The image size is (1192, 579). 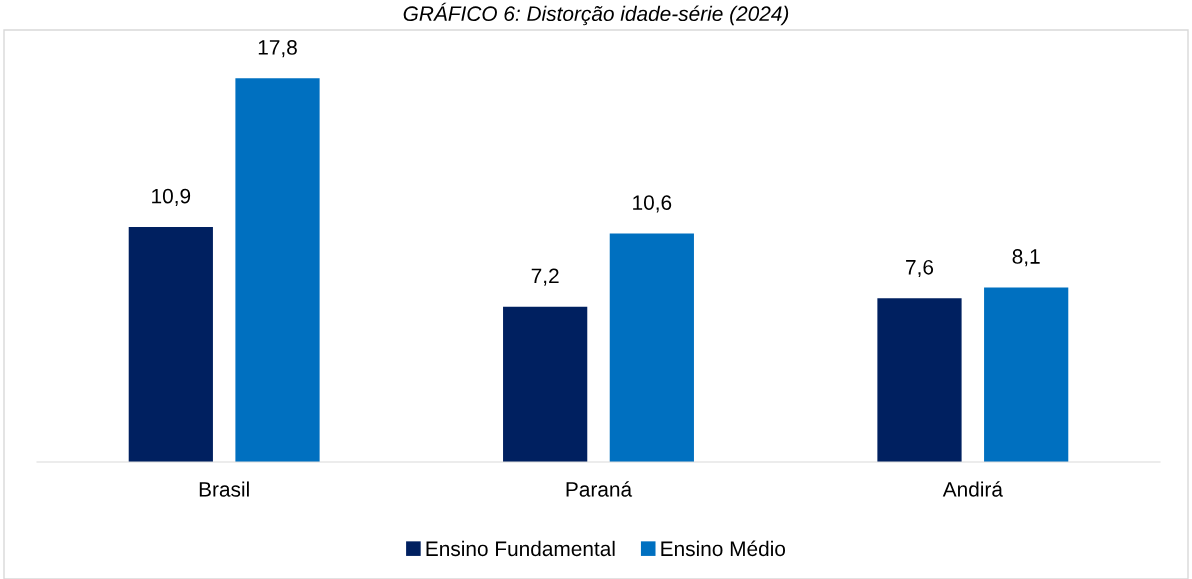 What do you see at coordinates (652, 204) in the screenshot?
I see `data-label: 10,6` at bounding box center [652, 204].